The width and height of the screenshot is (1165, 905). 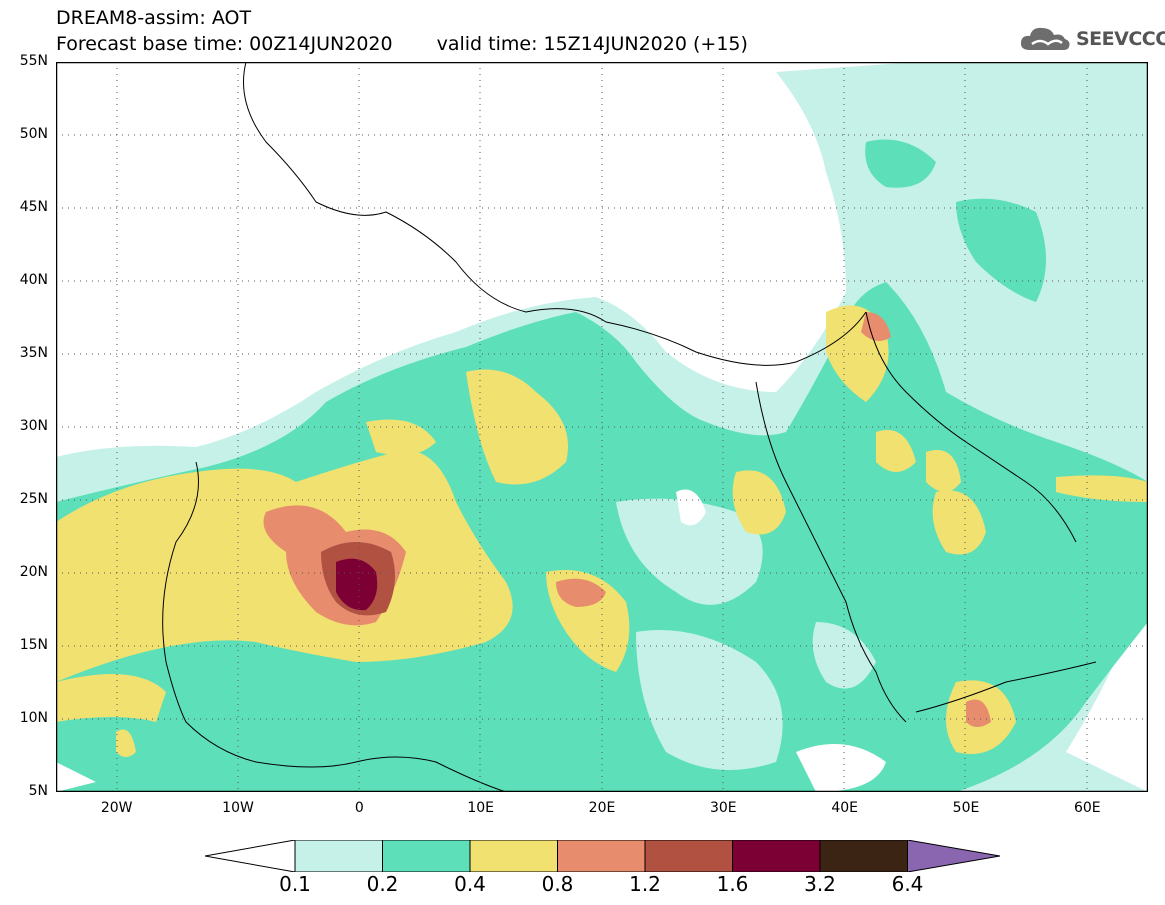 What do you see at coordinates (966, 808) in the screenshot?
I see `lon-label: 50E` at bounding box center [966, 808].